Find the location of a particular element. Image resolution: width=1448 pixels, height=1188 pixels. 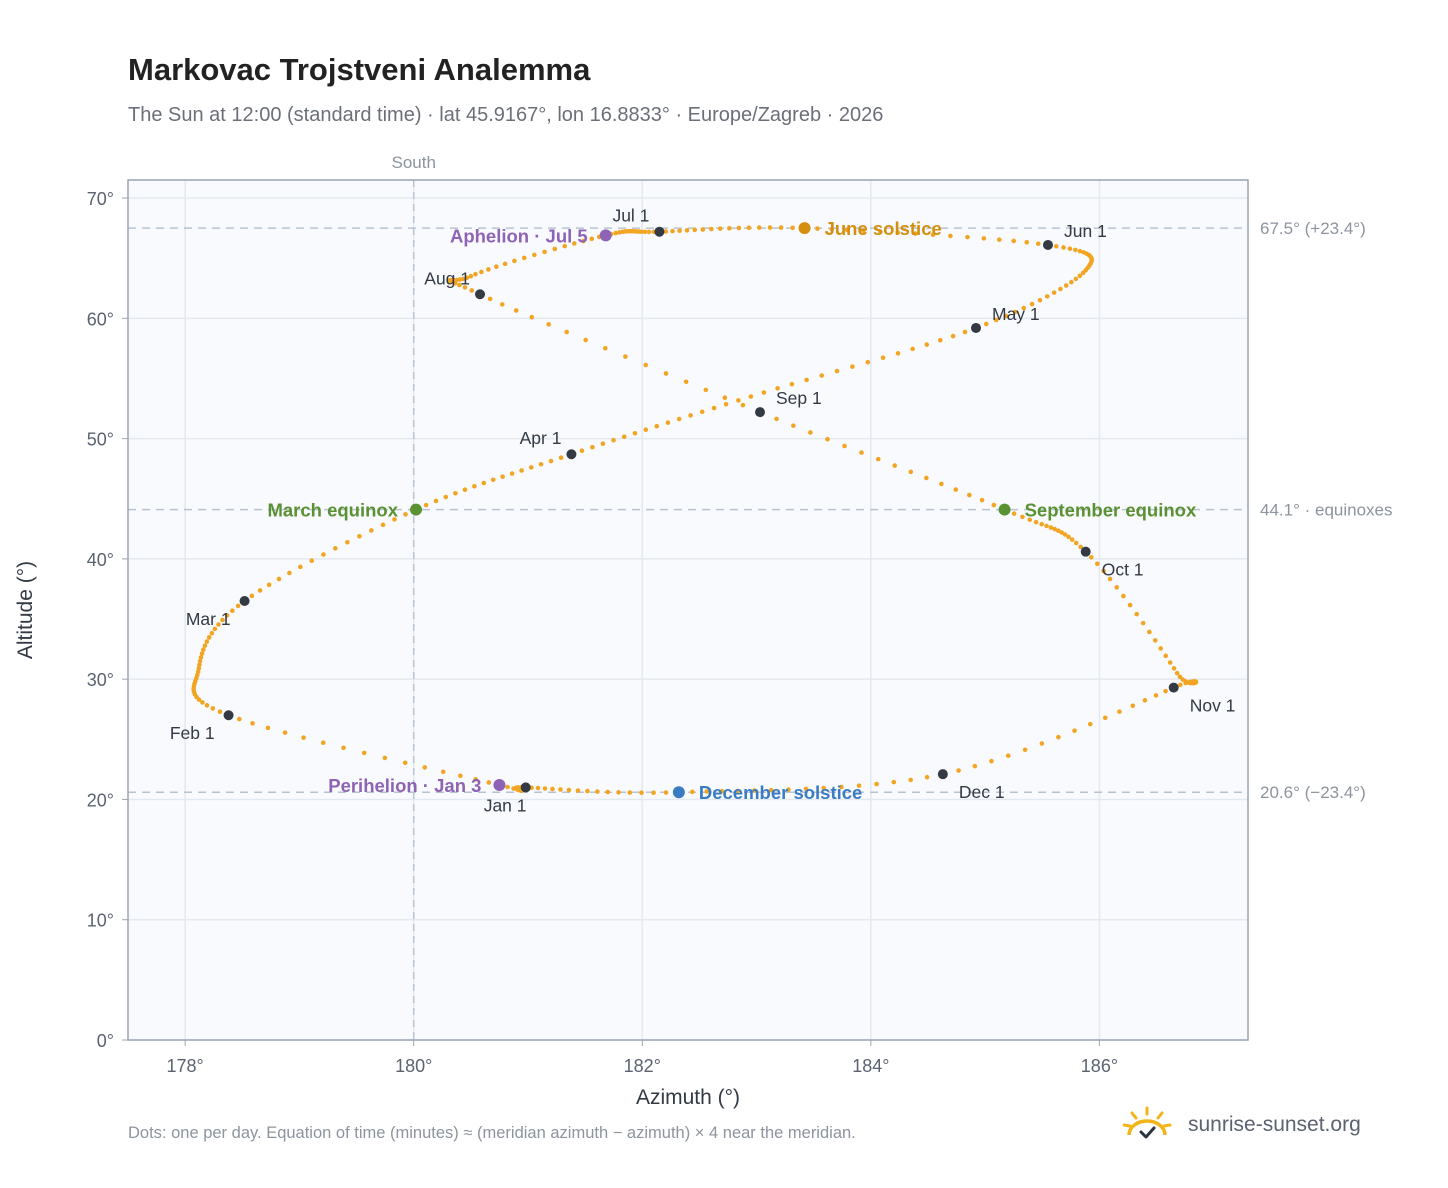

y-tick-label: 60° is located at coordinates (100, 319).